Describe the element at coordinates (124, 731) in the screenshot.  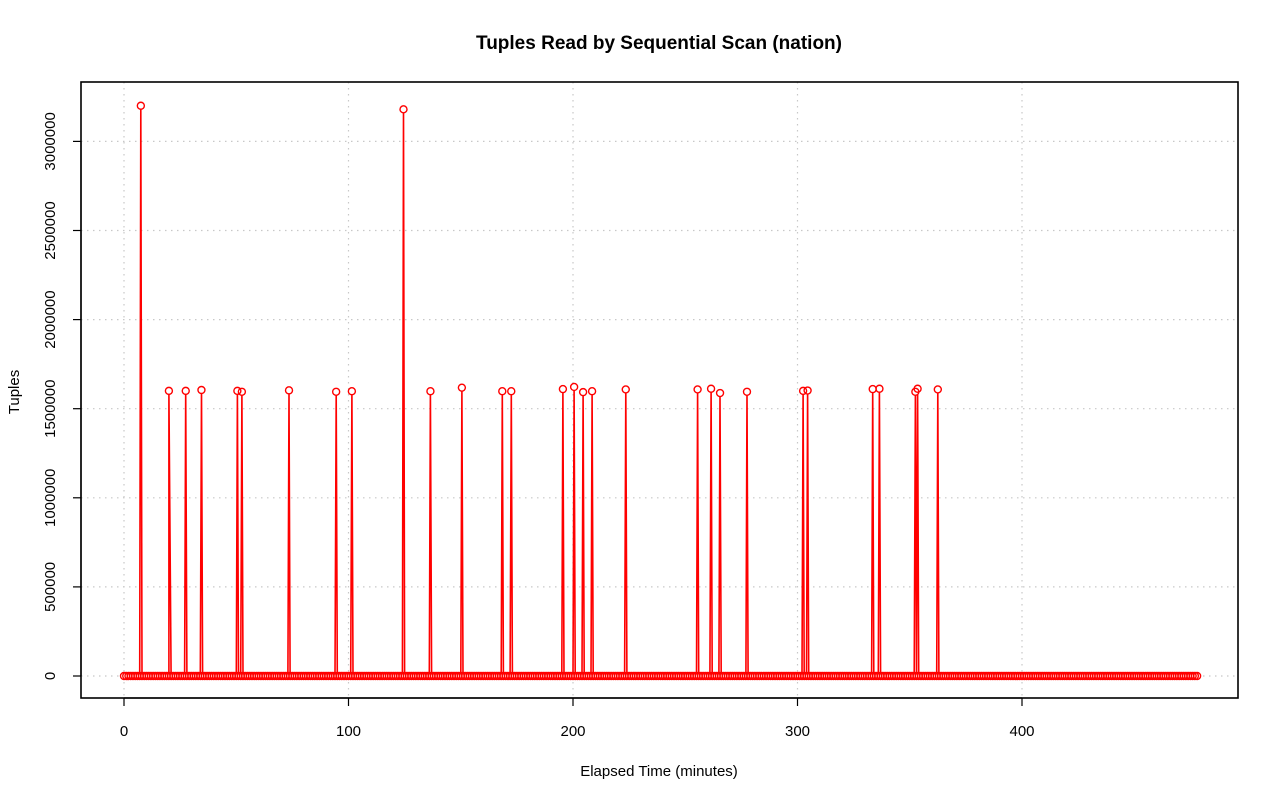
I see `x-tick-label: 0` at that location.